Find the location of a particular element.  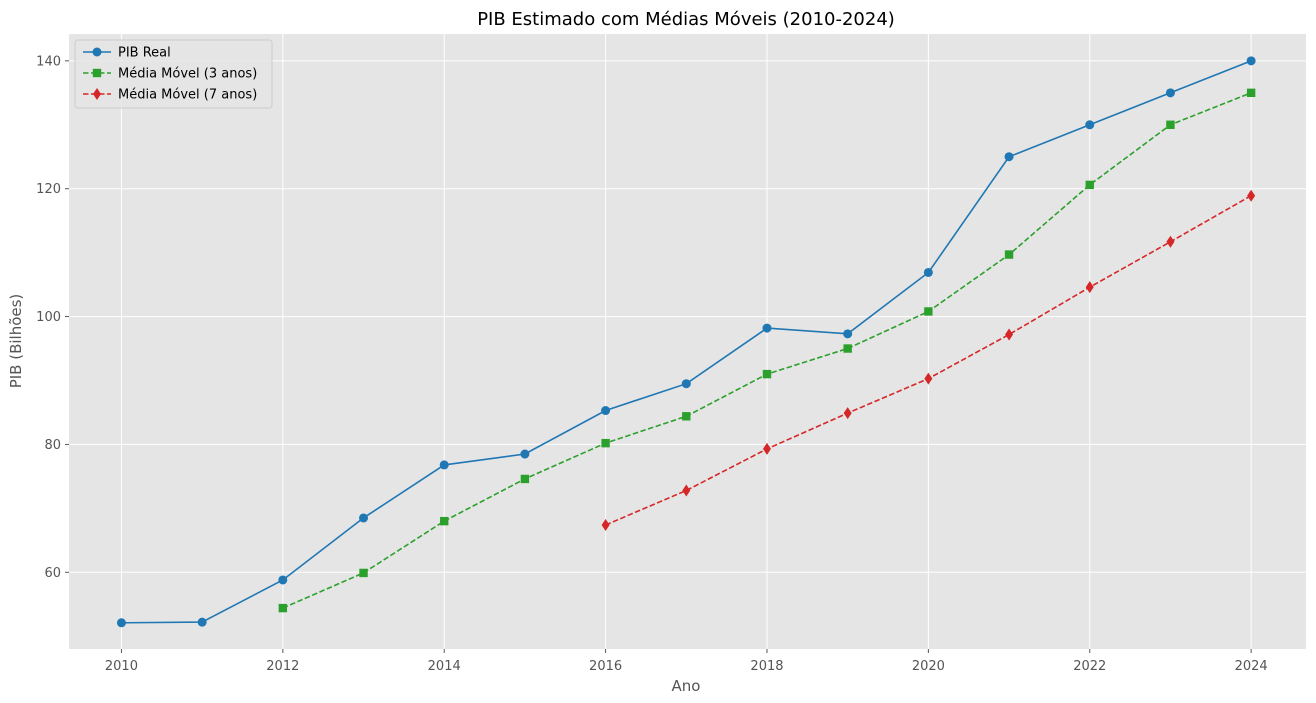

legend-label: PIB Real is located at coordinates (144, 53).